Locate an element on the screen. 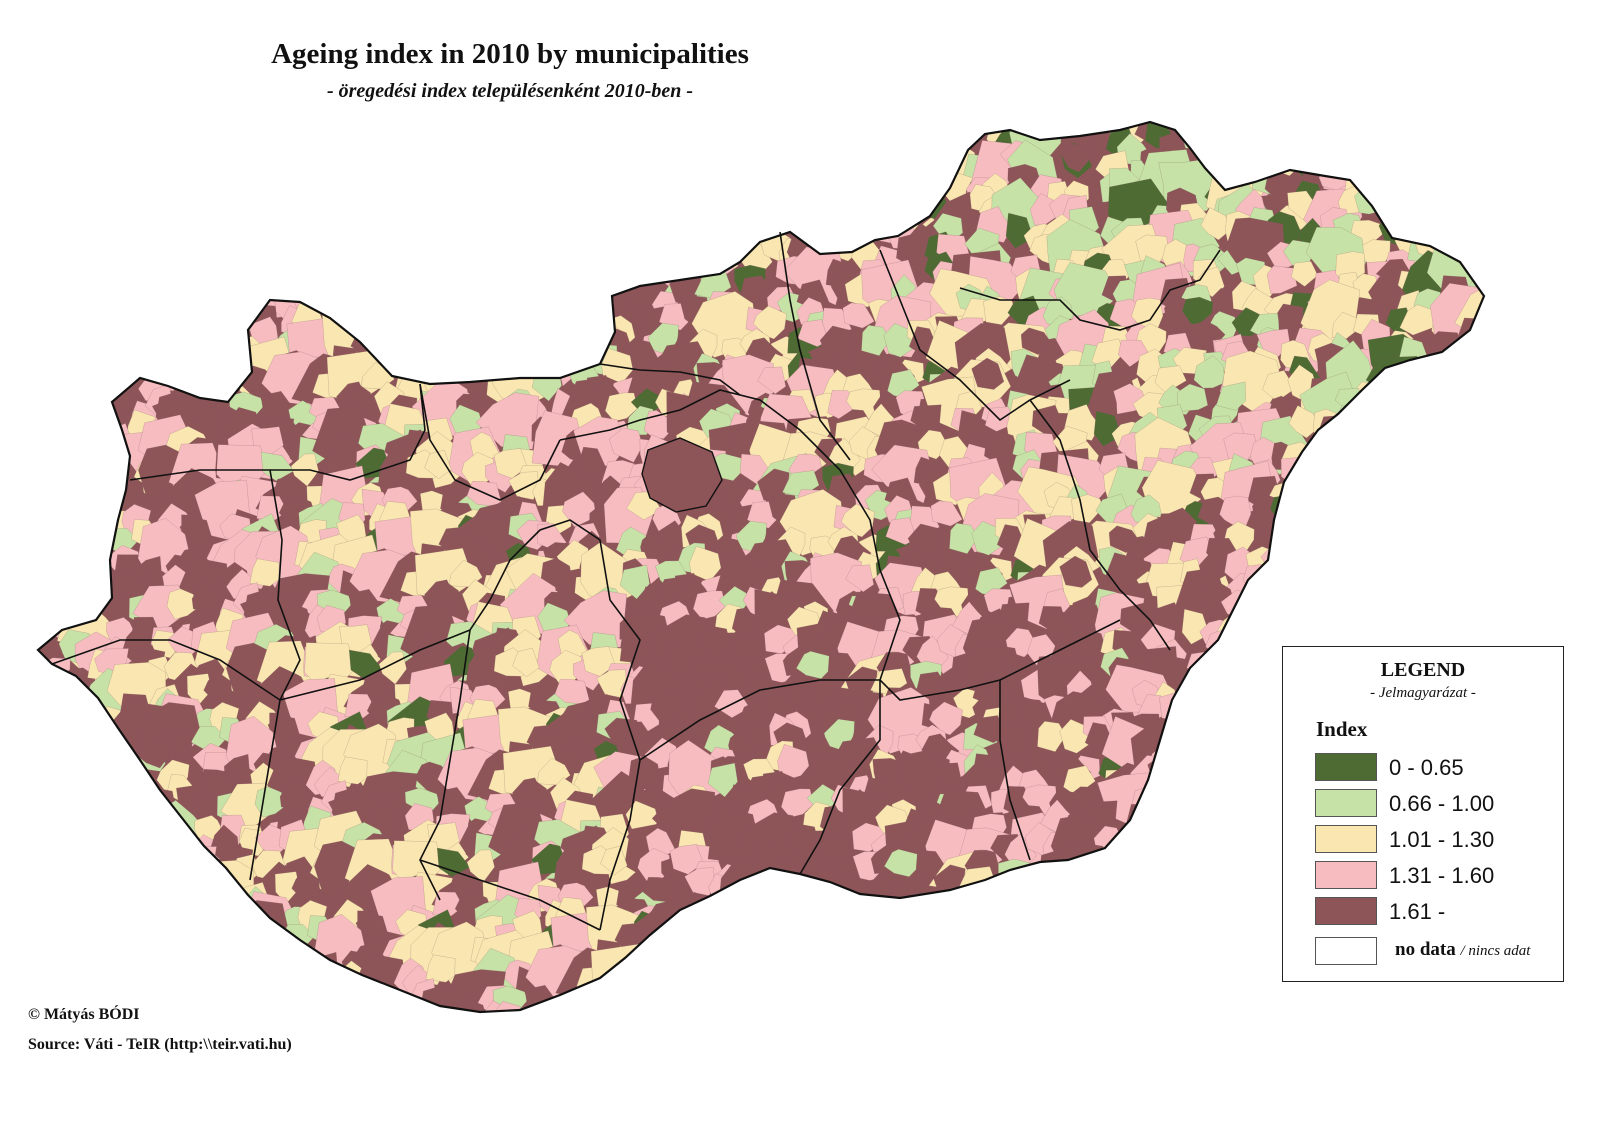 The image size is (1600, 1132). legend-row-class-4: 1.31 - 1.60 is located at coordinates (1435, 876).